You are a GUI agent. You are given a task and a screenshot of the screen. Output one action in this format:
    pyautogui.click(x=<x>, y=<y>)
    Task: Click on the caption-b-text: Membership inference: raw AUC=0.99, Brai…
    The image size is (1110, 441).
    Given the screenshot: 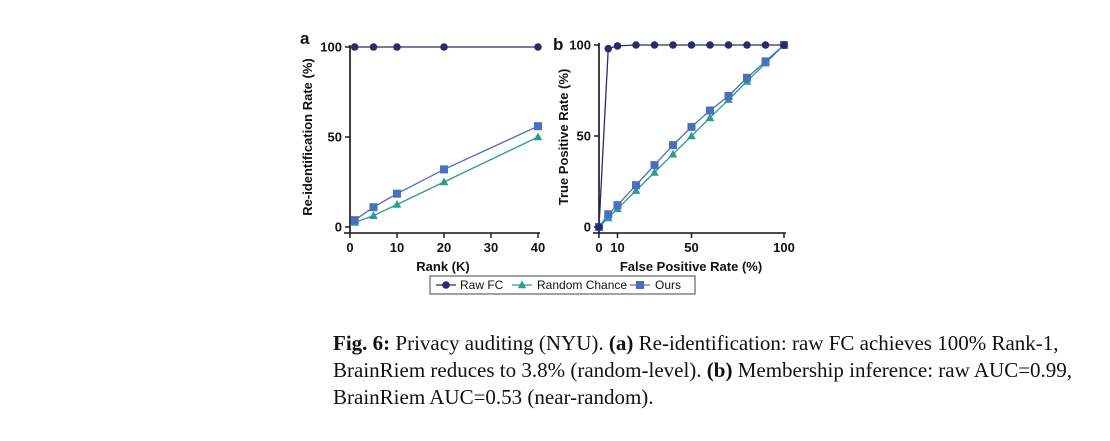 What is the action you would take?
    pyautogui.click(x=703, y=383)
    